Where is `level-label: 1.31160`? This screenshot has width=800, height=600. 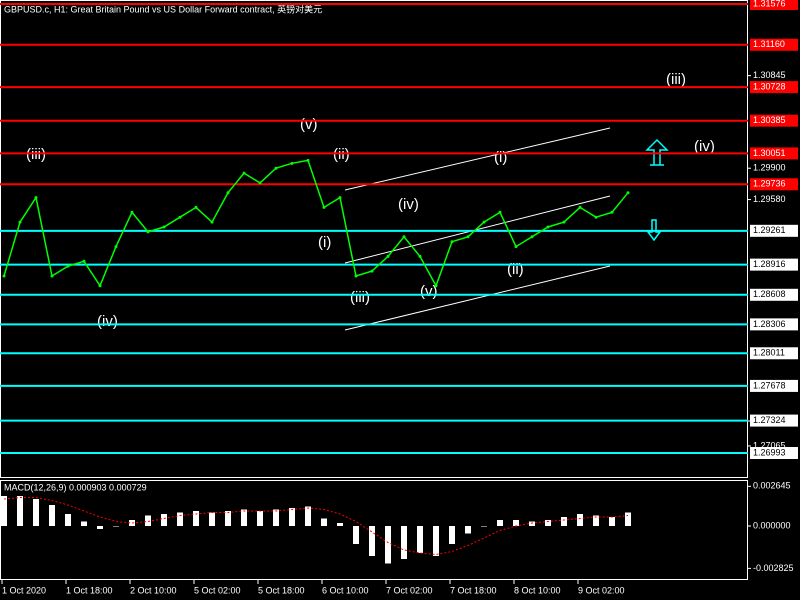
level-label: 1.31160 is located at coordinates (769, 44).